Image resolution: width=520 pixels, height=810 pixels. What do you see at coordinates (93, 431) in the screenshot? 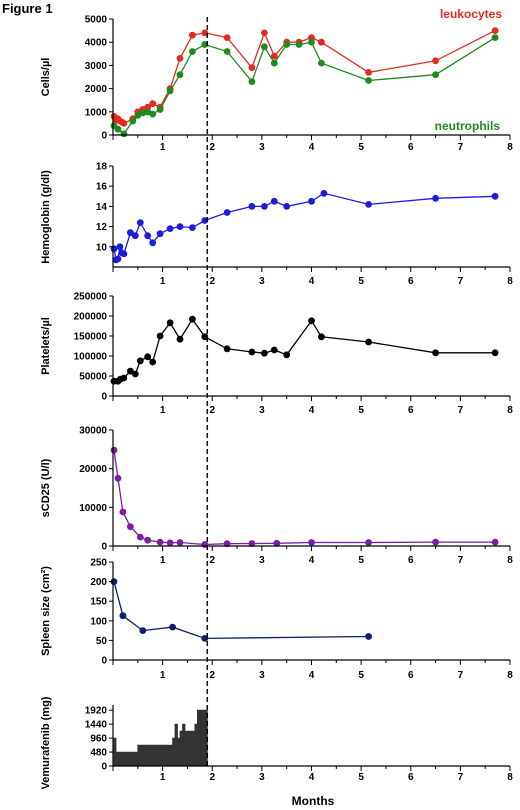
I see `y-tick-label: 30000` at bounding box center [93, 431].